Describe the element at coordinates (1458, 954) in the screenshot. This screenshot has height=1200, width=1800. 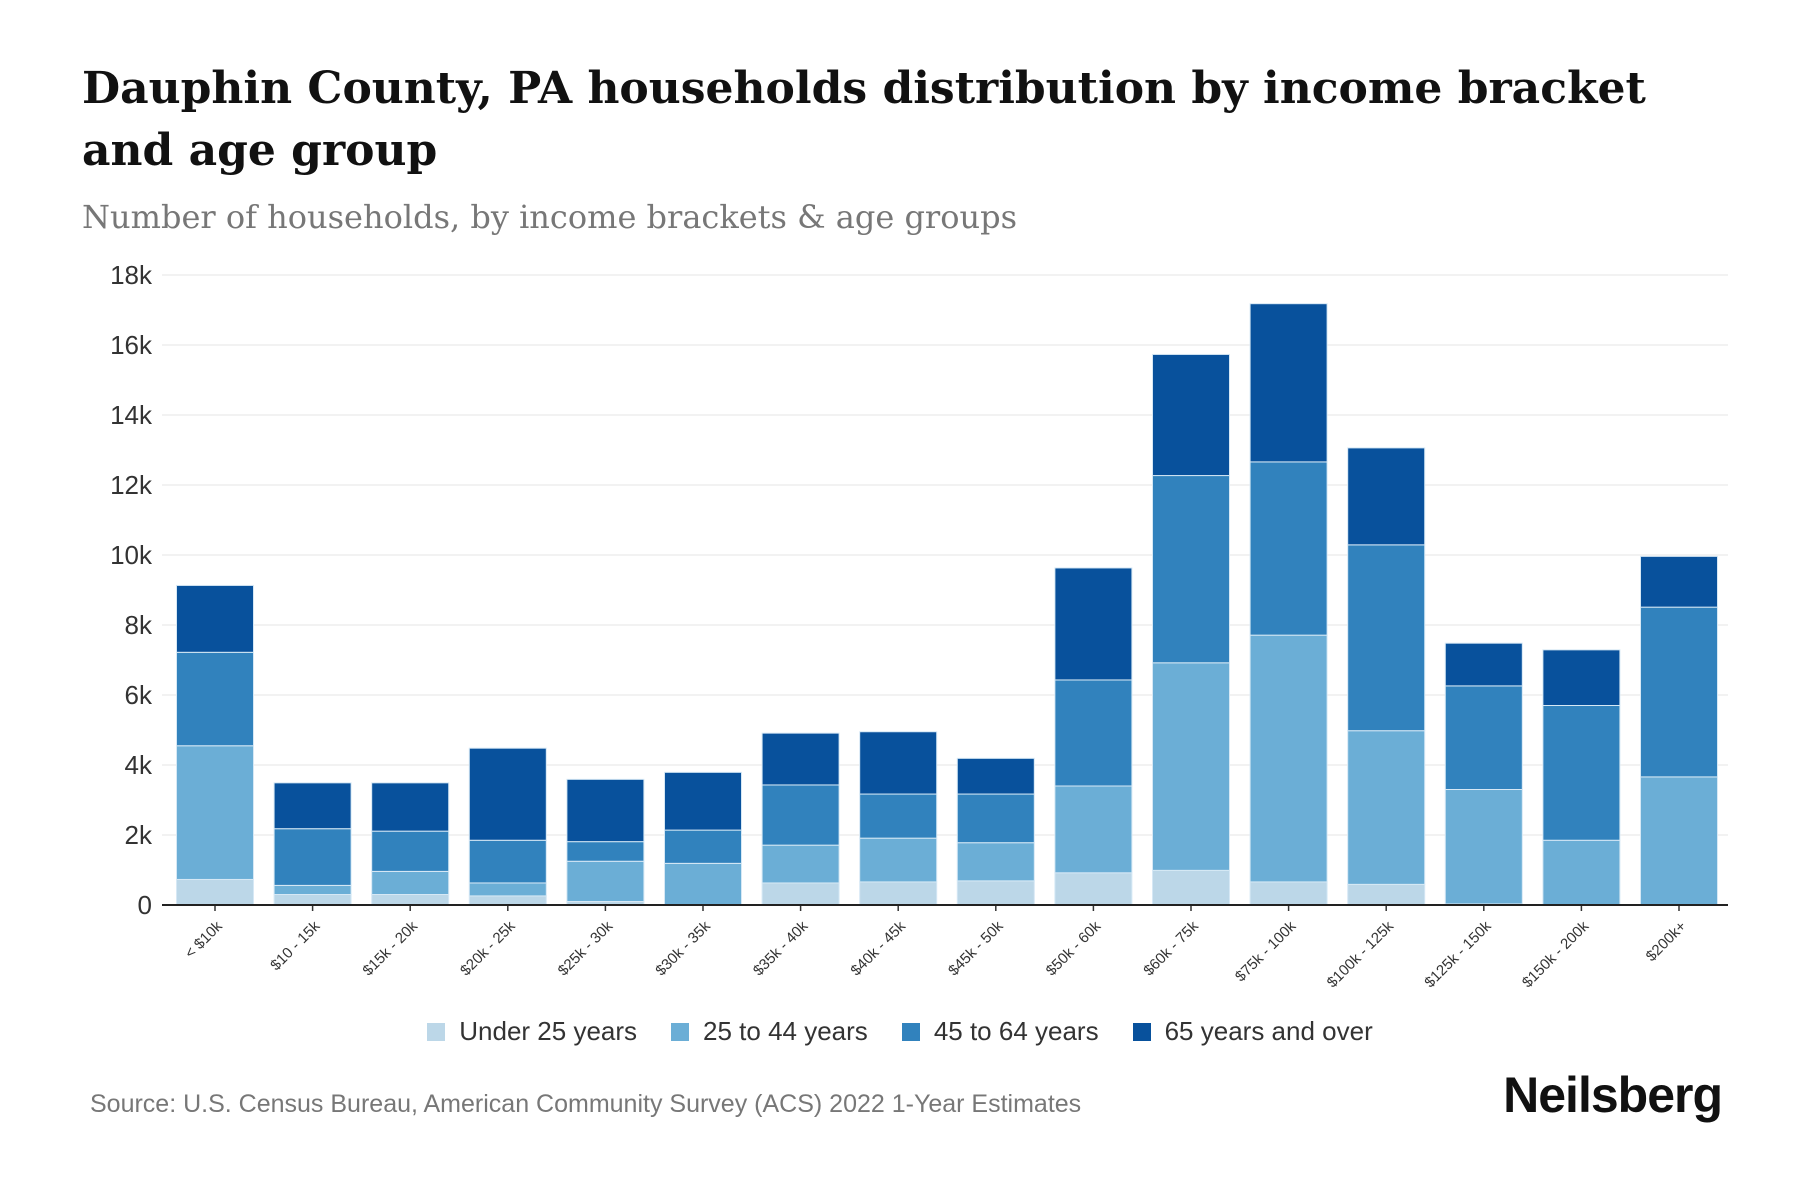
I see `x-tick-label: $125k - 150k` at that location.